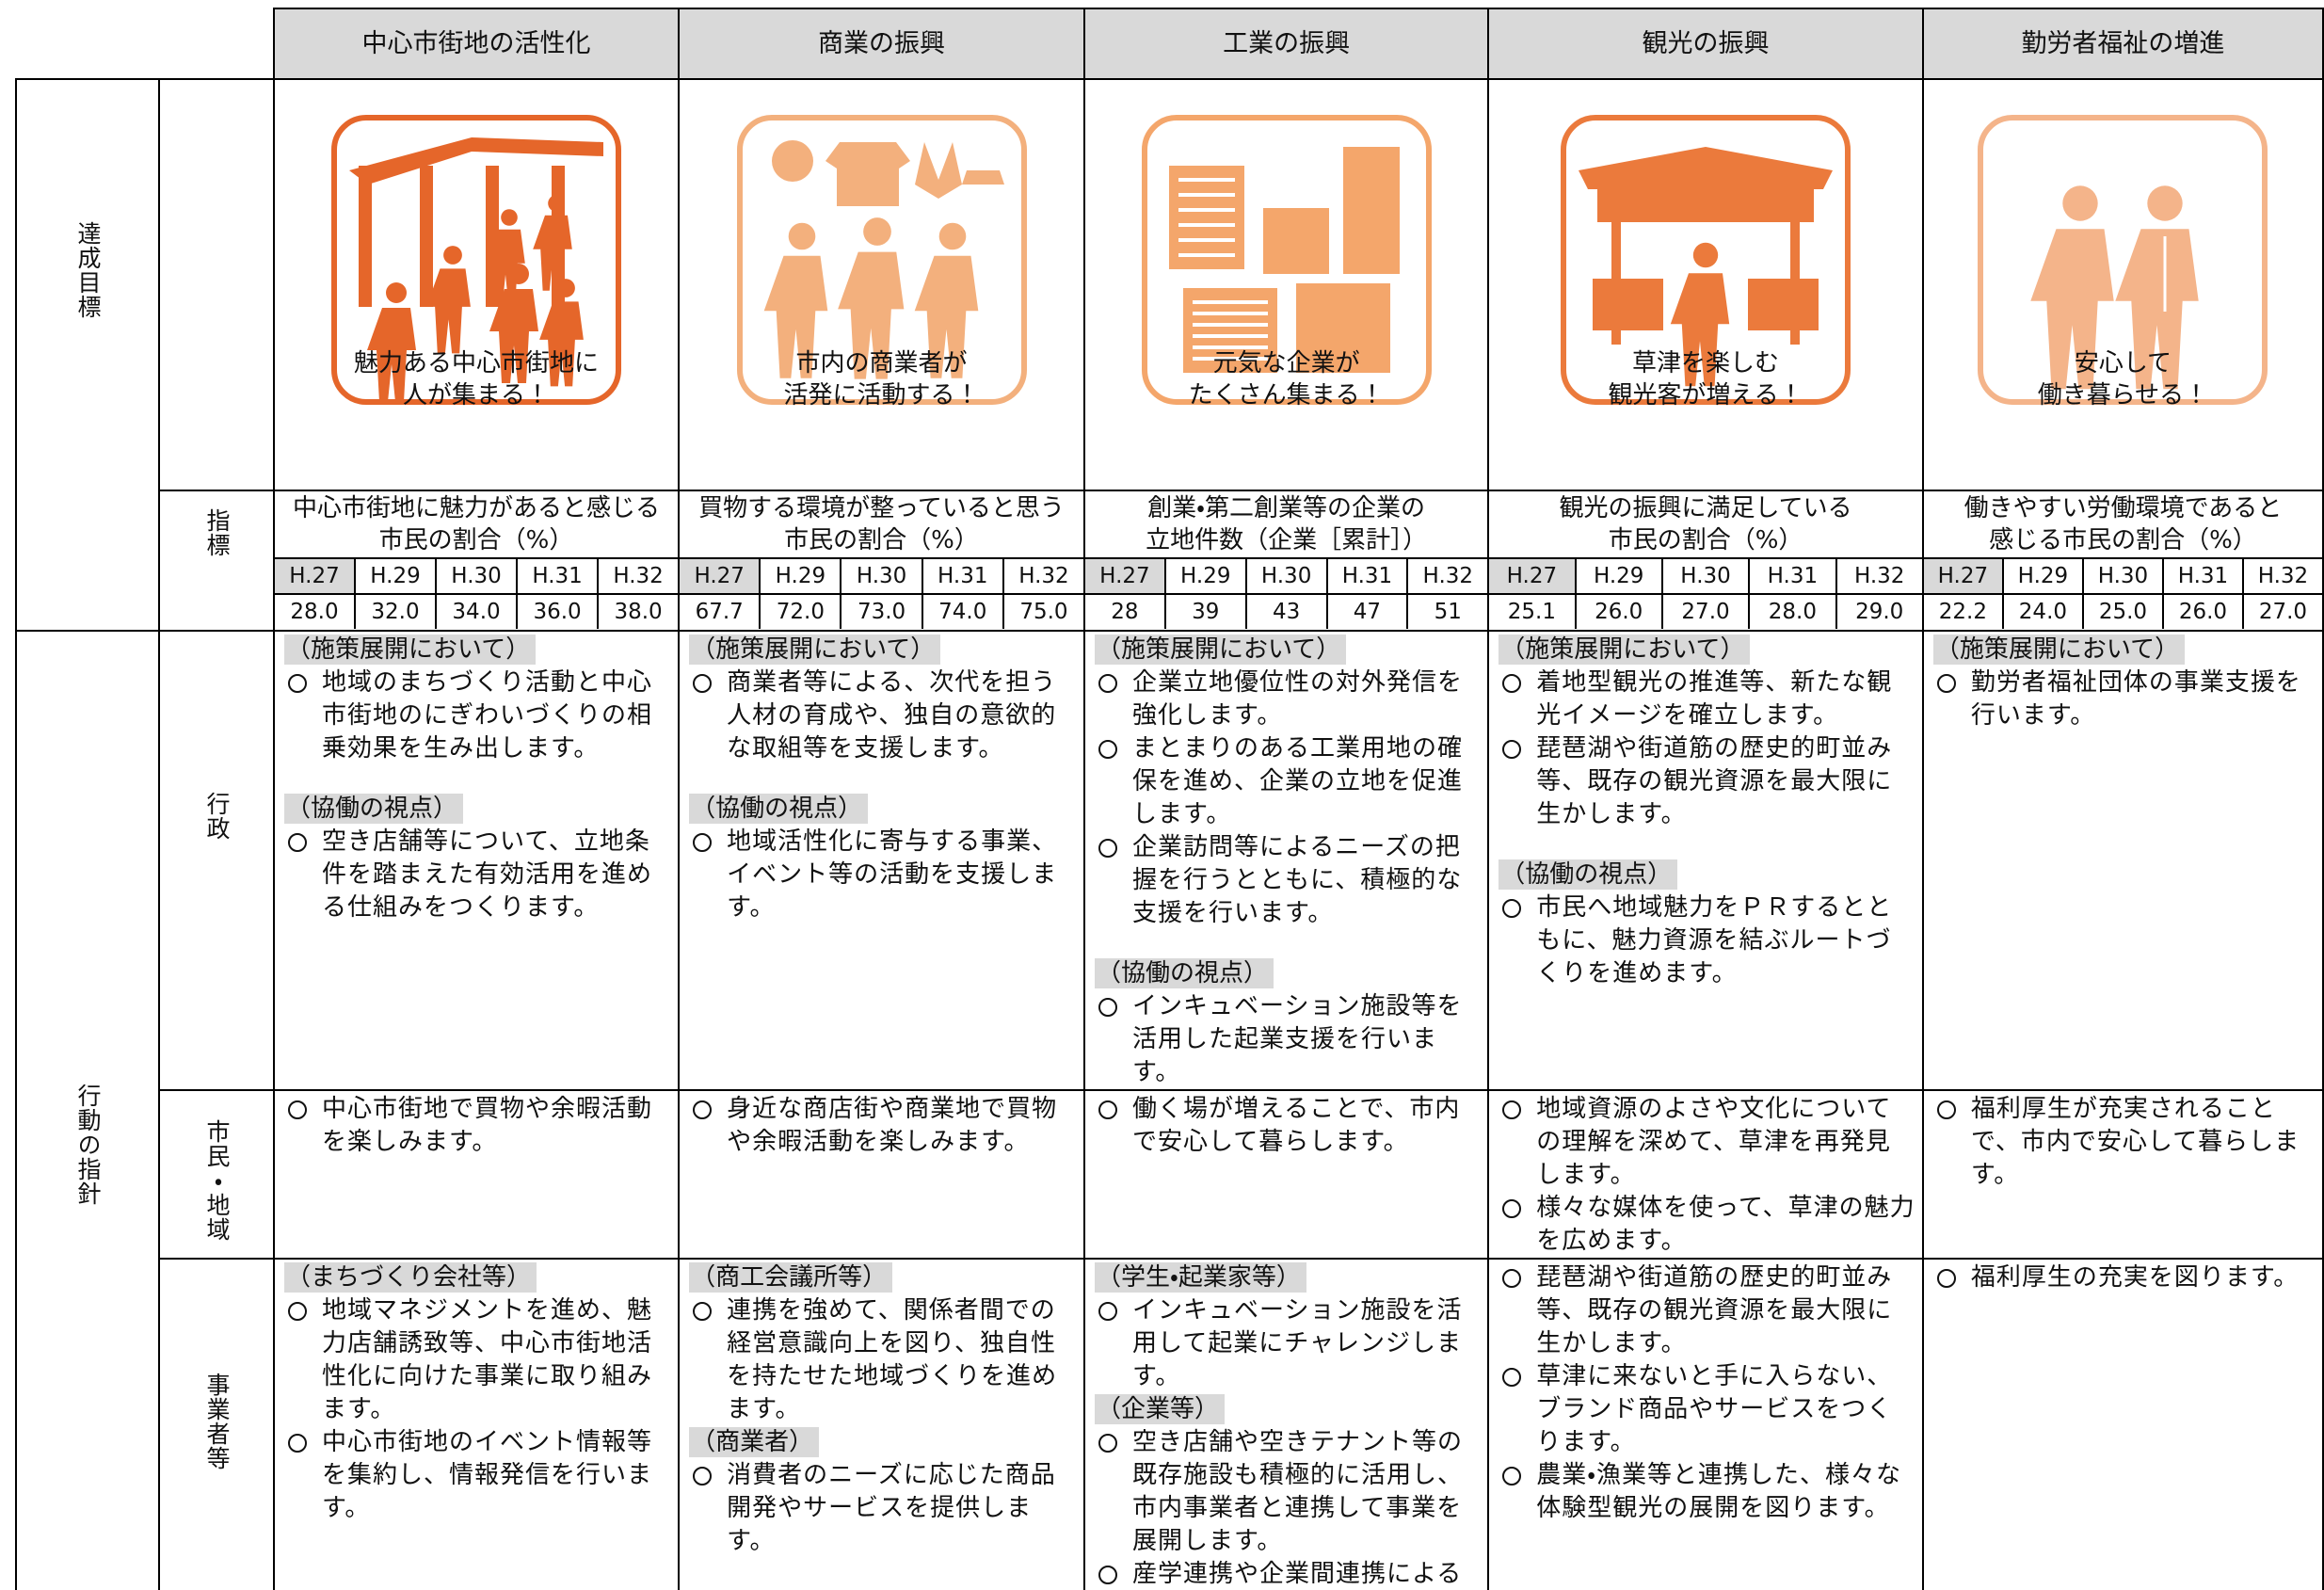  What do you see at coordinates (478, 1475) in the screenshot?
I see `action-item: 中心市街地のイベント情報等を集約し、情報発信を行います。` at bounding box center [478, 1475].